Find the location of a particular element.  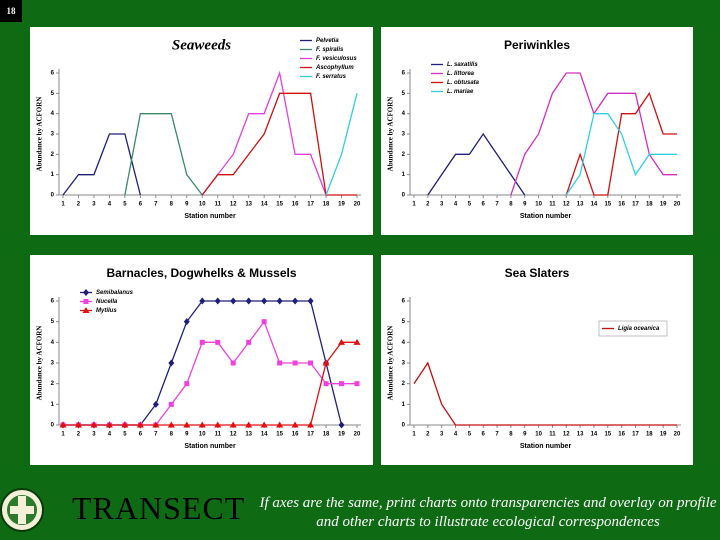

x-tick-label: 20 is located at coordinates (357, 205).